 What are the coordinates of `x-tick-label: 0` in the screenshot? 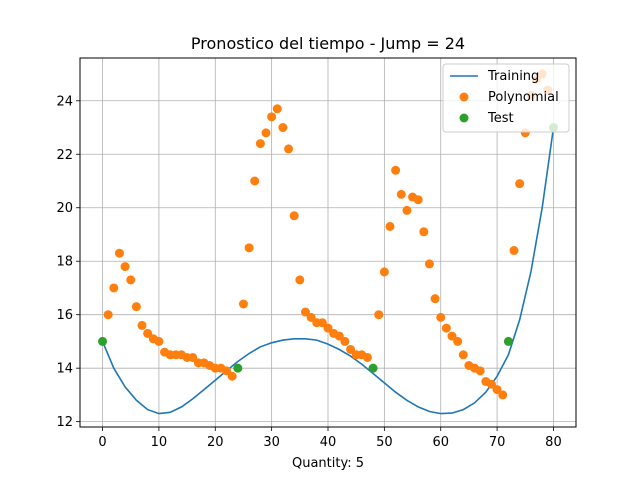 It's located at (102, 442).